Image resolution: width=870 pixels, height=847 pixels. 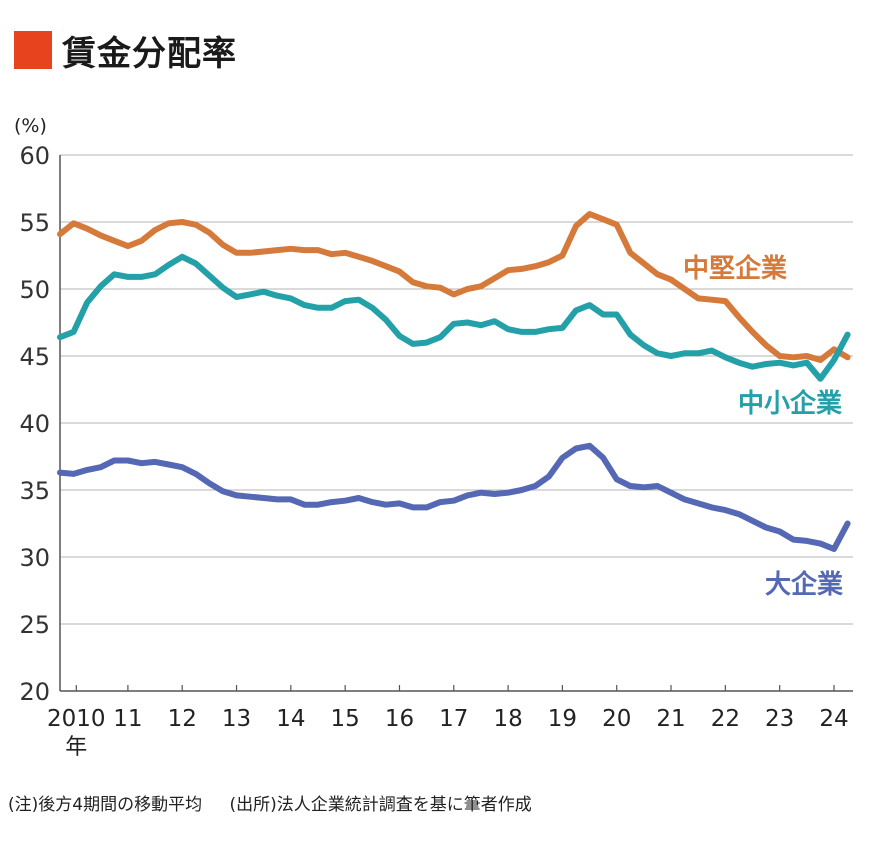 What do you see at coordinates (34, 625) in the screenshot?
I see `y-tick-label: 25` at bounding box center [34, 625].